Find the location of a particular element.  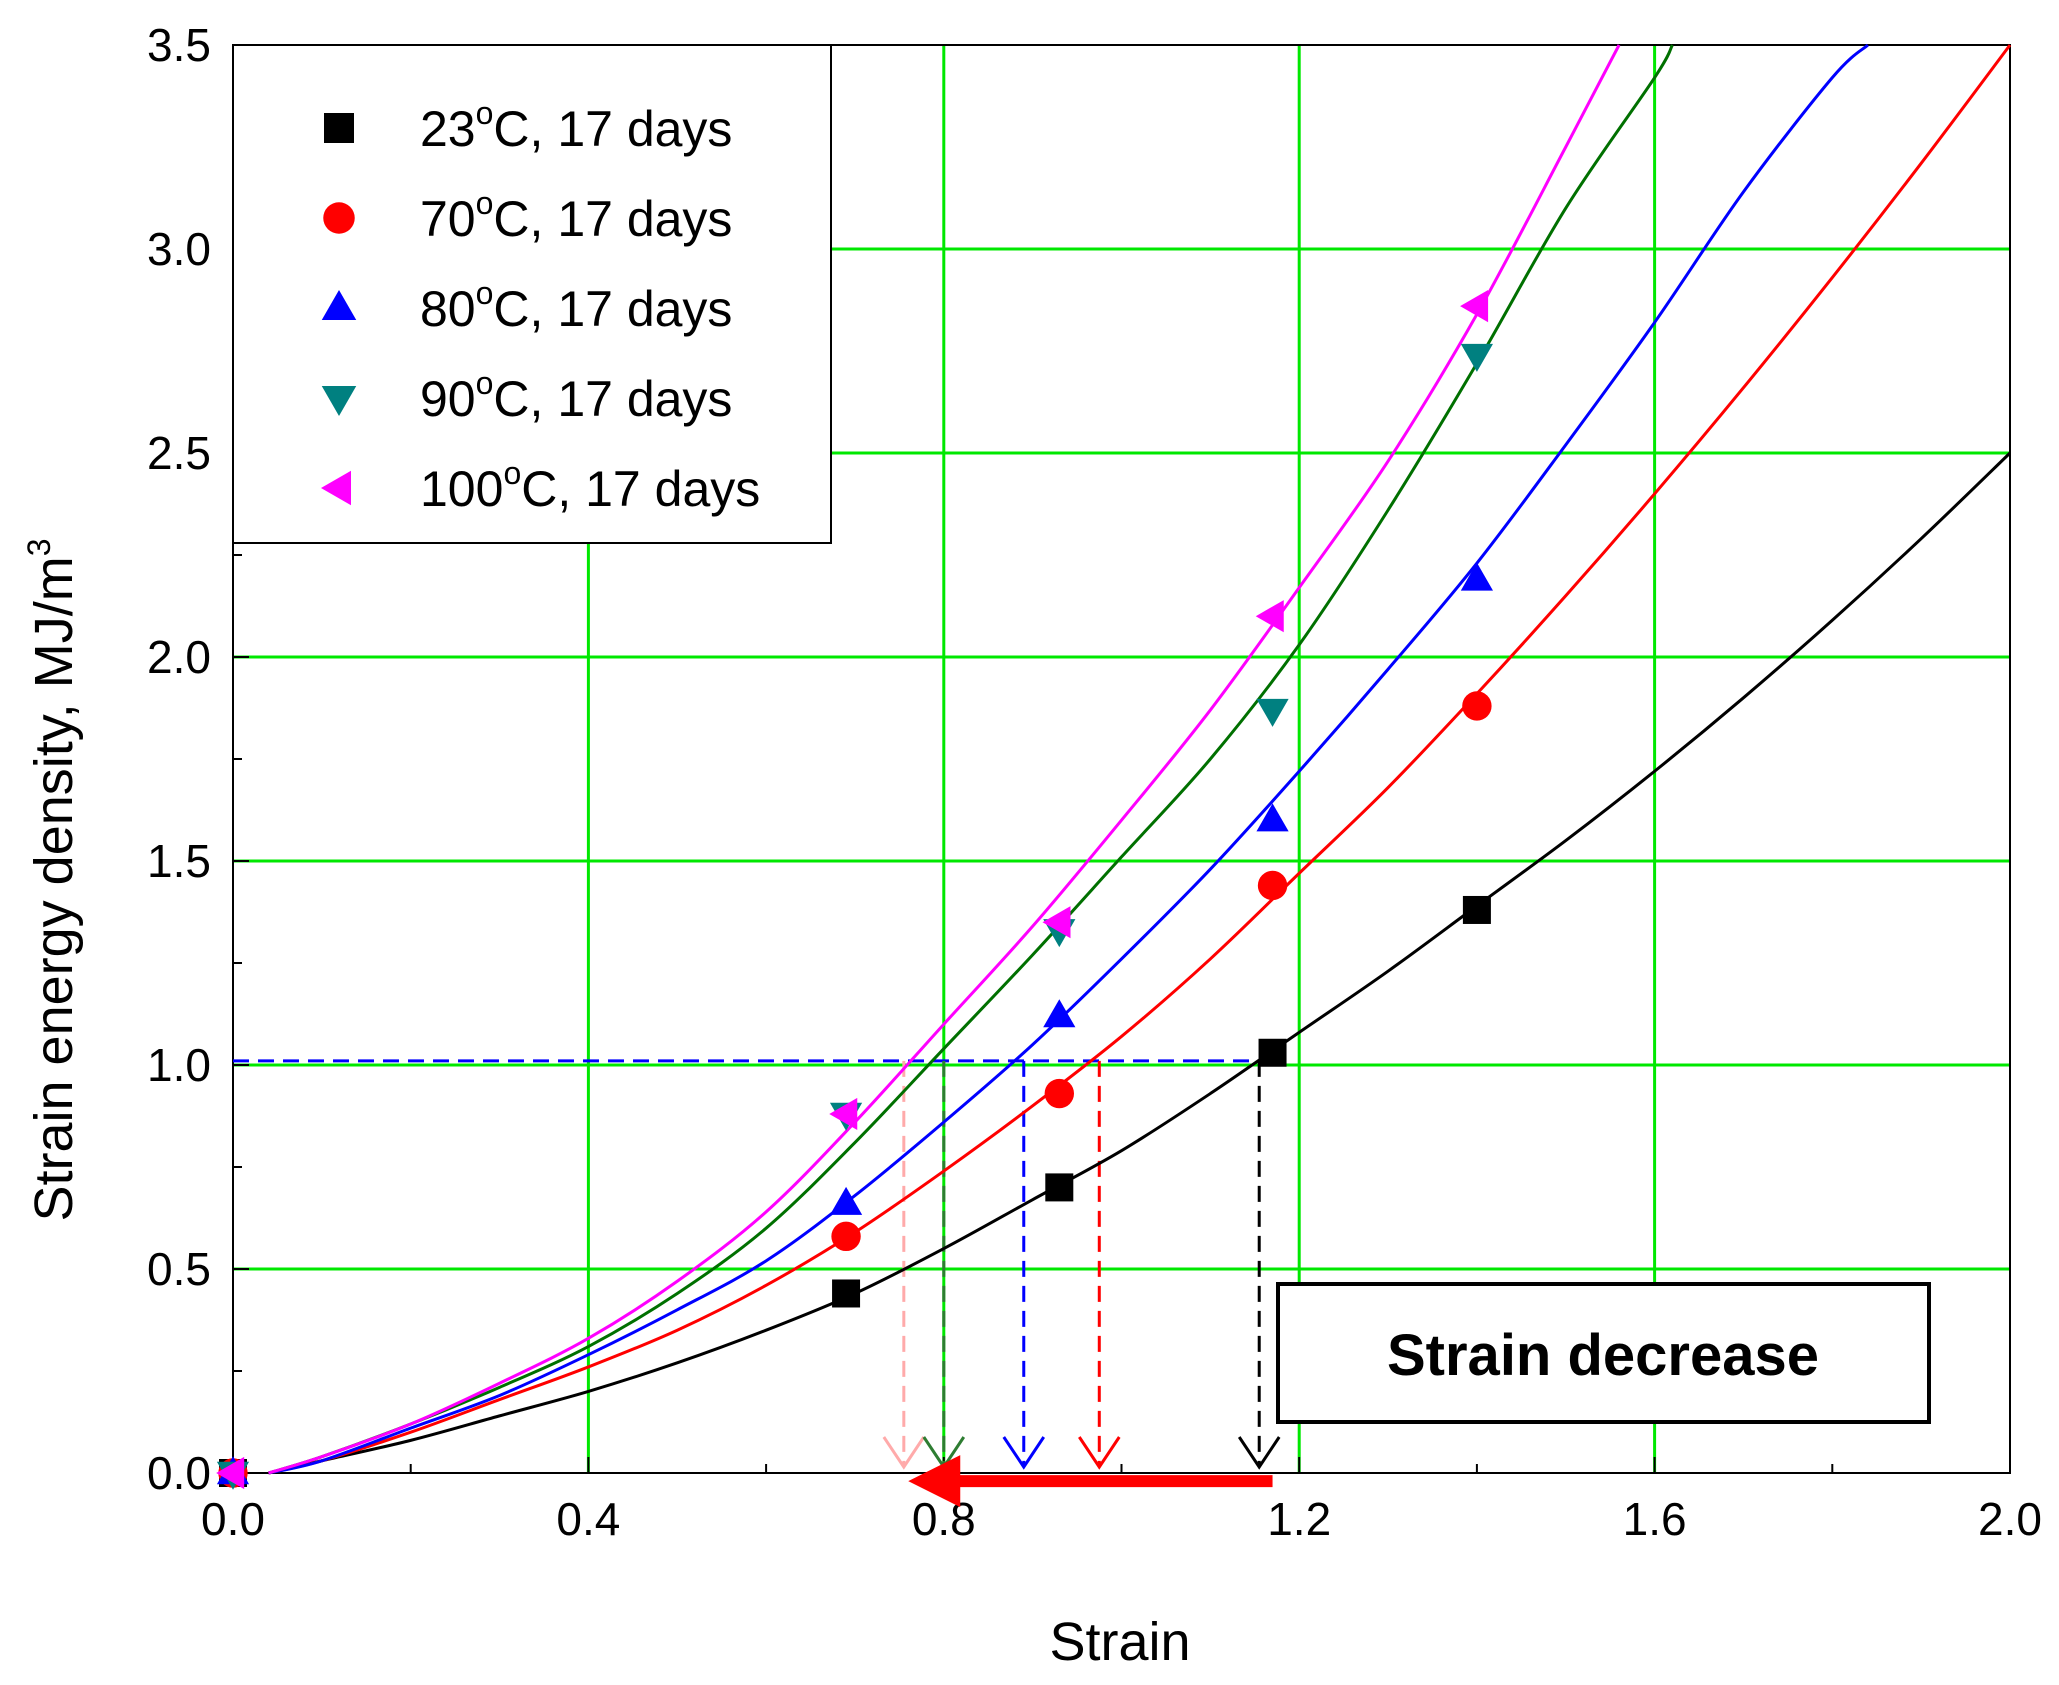

legend-label: 70oC, 17 days is located at coordinates (576, 216).